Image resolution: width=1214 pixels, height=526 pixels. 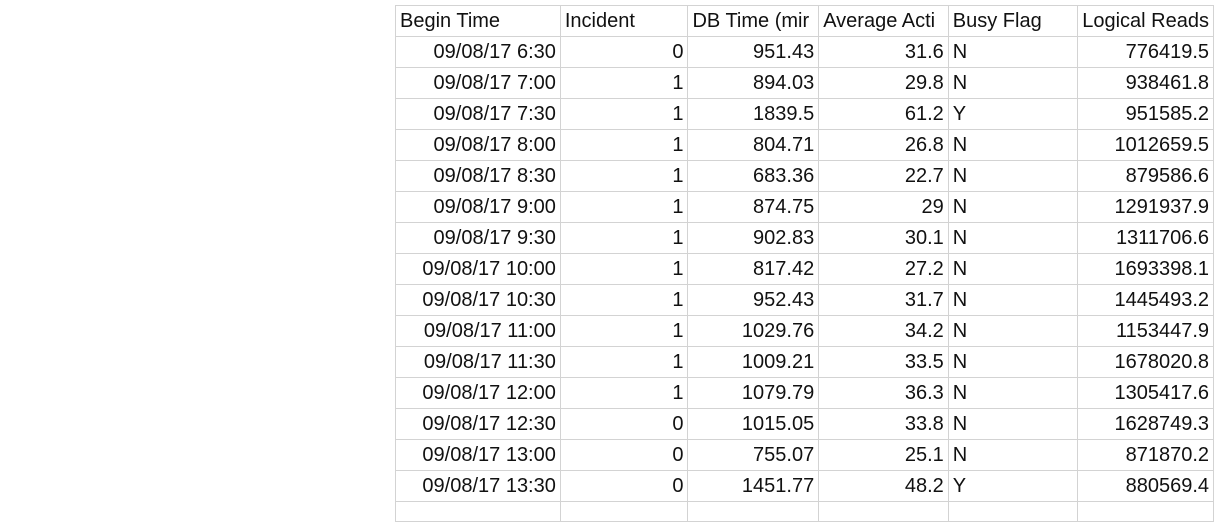 I want to click on cell-logical-reads: 1153447.9, so click(x=1145, y=331).